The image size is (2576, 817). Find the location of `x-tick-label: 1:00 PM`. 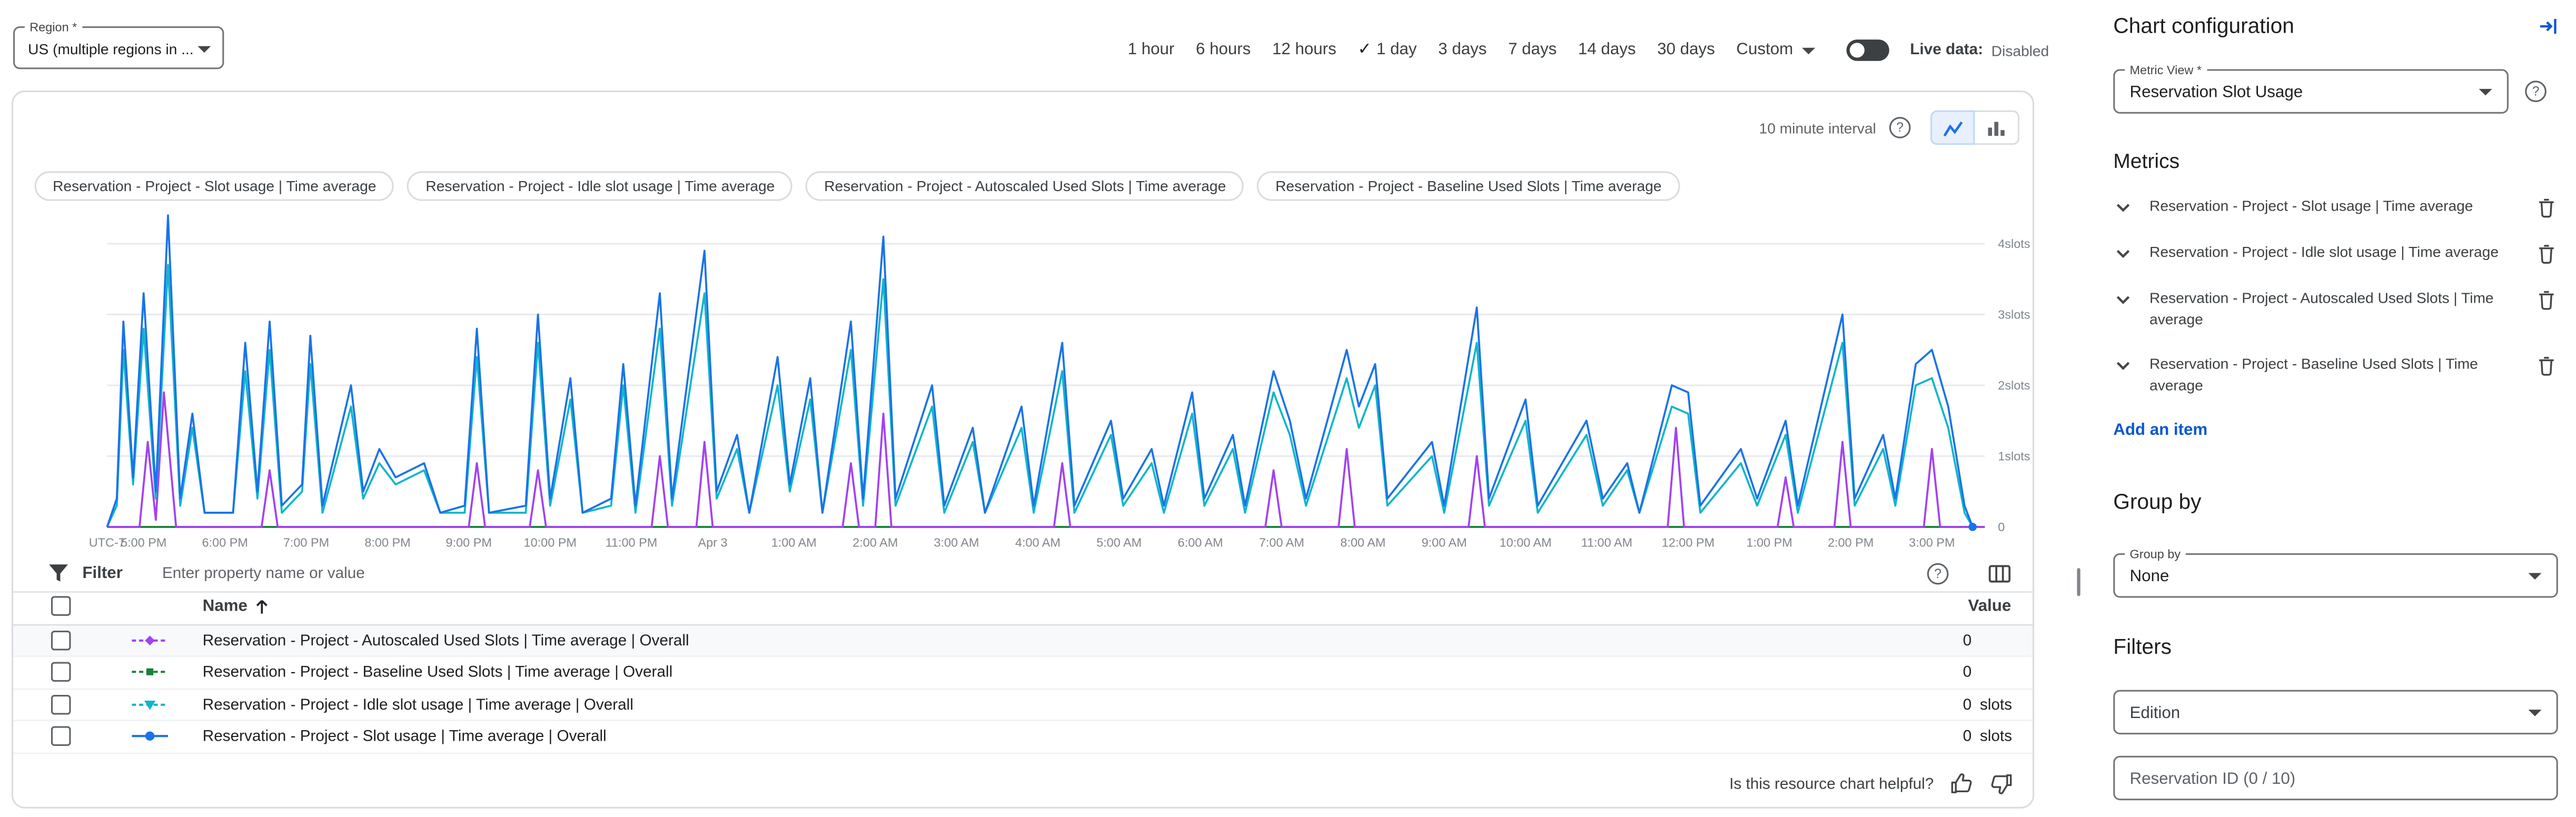

x-tick-label: 1:00 PM is located at coordinates (1769, 542).